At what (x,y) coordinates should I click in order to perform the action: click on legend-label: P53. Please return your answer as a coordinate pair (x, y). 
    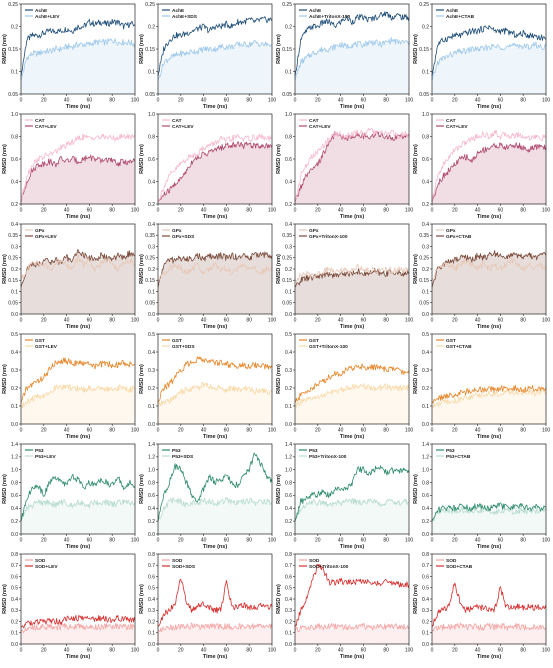
    Looking at the image, I should click on (450, 451).